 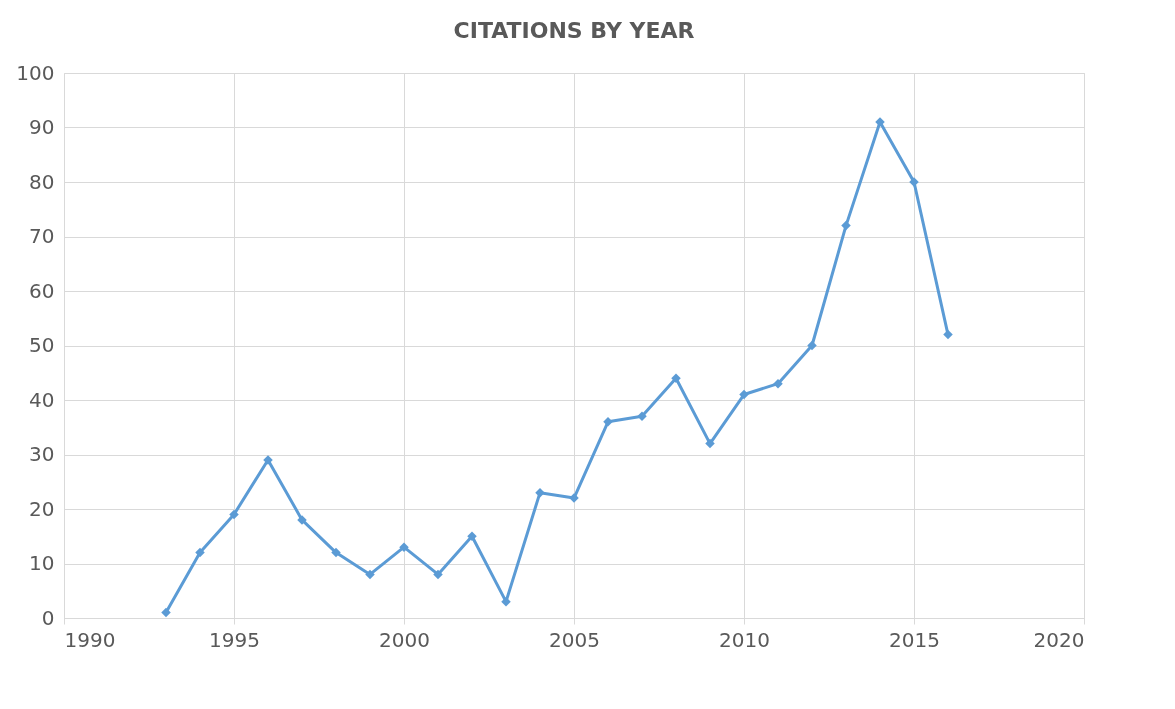 What do you see at coordinates (234, 639) in the screenshot?
I see `x-tick-label: 1995` at bounding box center [234, 639].